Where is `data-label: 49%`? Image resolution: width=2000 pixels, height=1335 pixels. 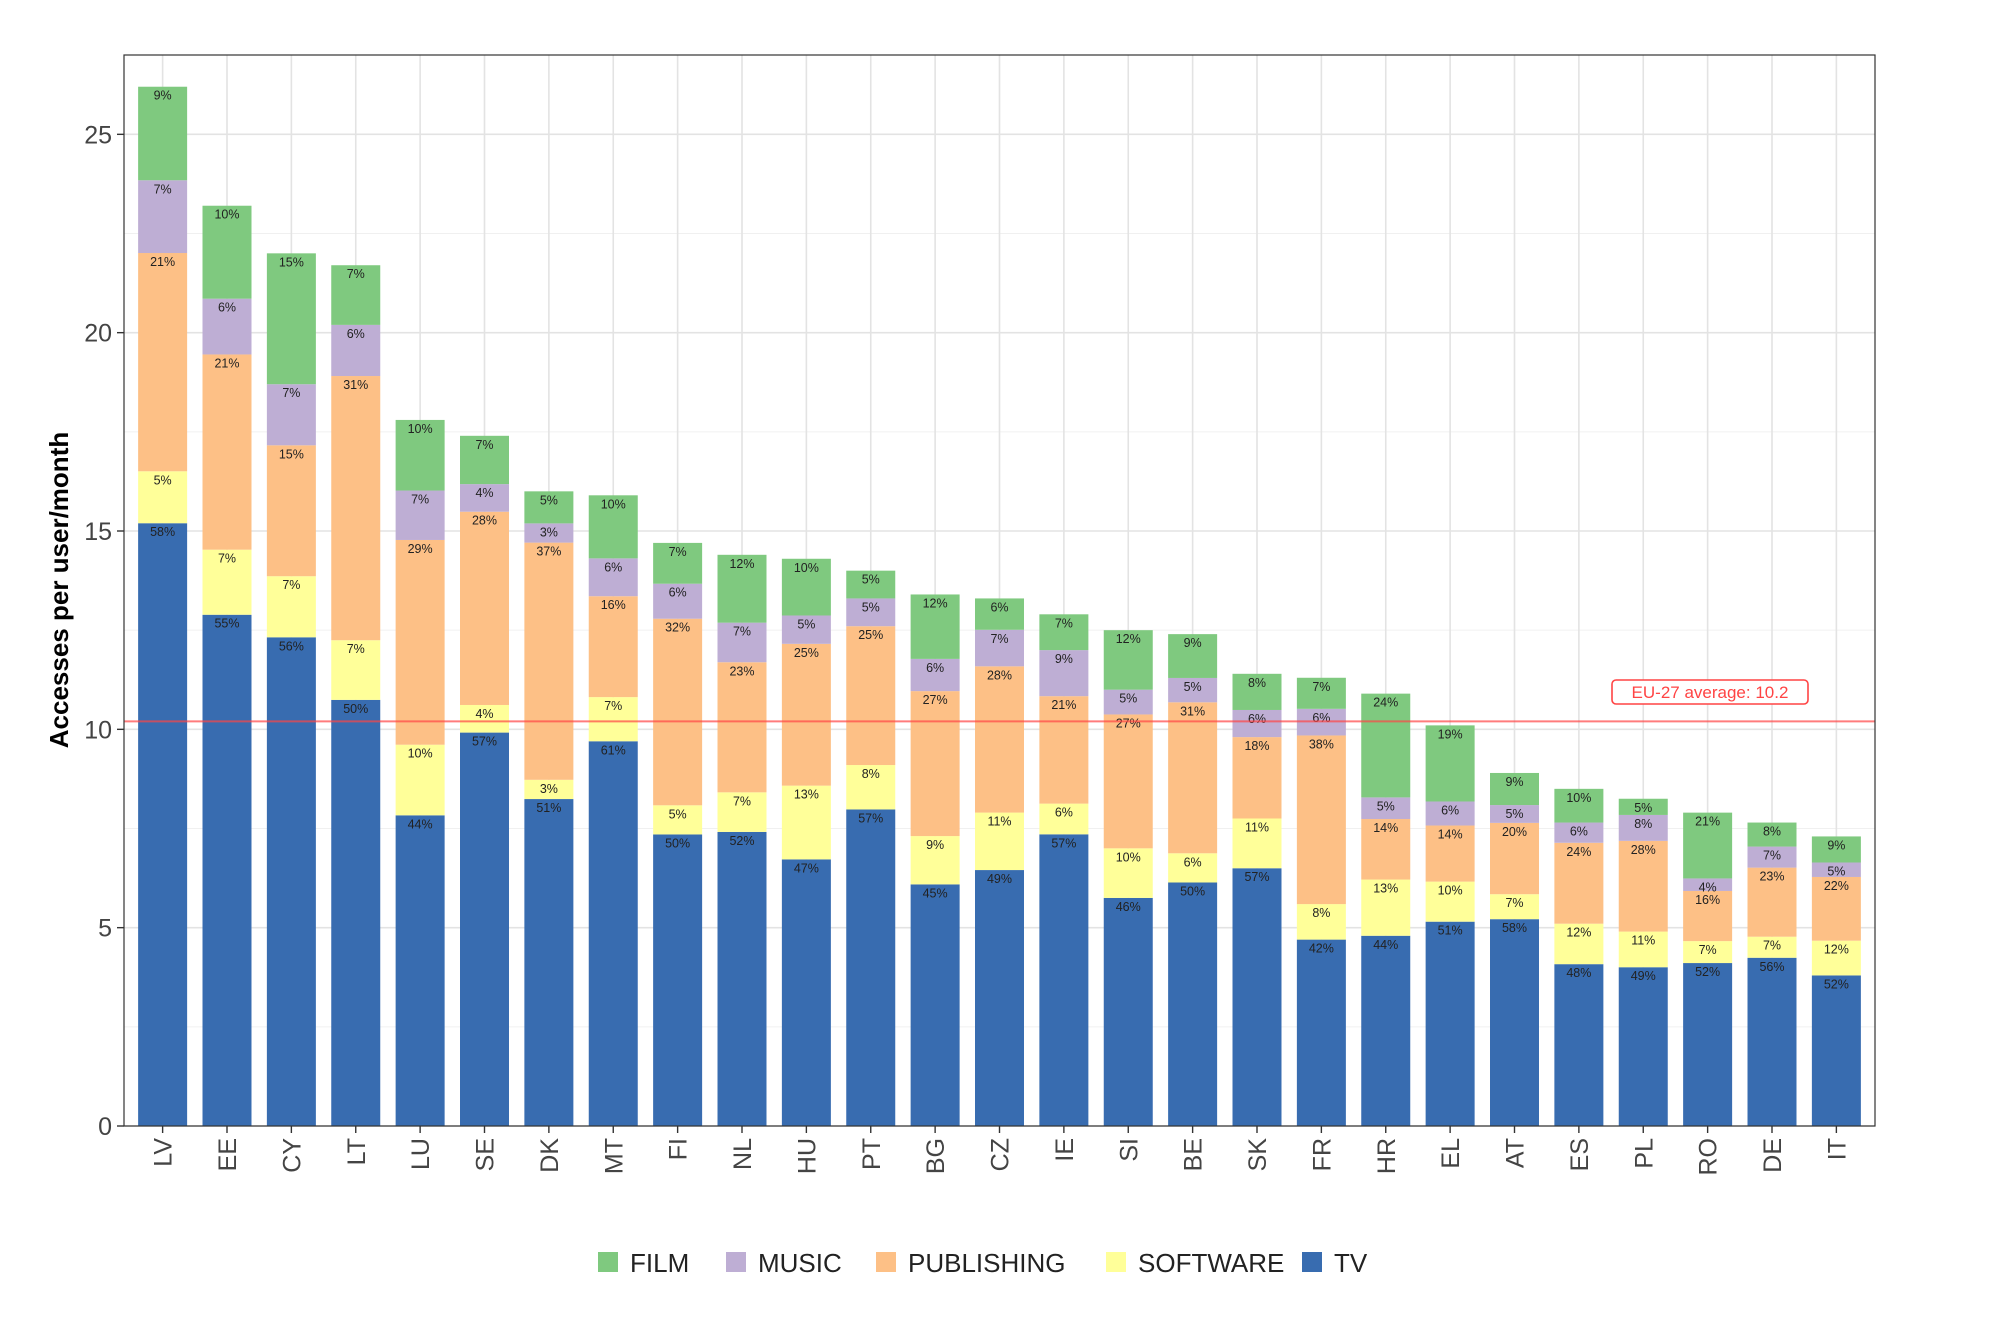 data-label: 49% is located at coordinates (1643, 976).